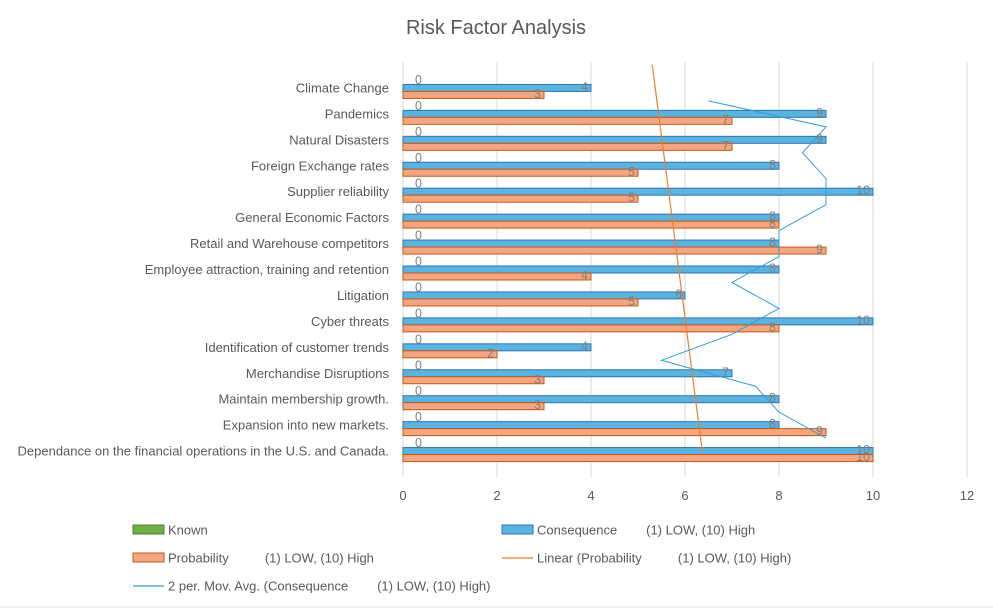  What do you see at coordinates (363, 295) in the screenshot?
I see `category-label: Litigation` at bounding box center [363, 295].